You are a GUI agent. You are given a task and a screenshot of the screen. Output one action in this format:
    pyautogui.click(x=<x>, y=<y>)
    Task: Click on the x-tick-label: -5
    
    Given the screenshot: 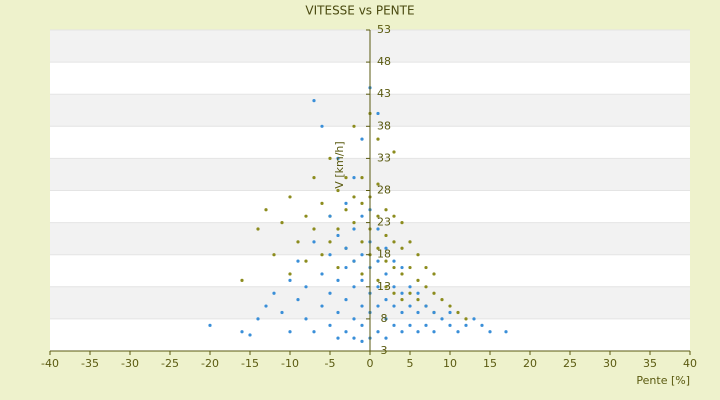 What is the action you would take?
    pyautogui.click(x=330, y=363)
    